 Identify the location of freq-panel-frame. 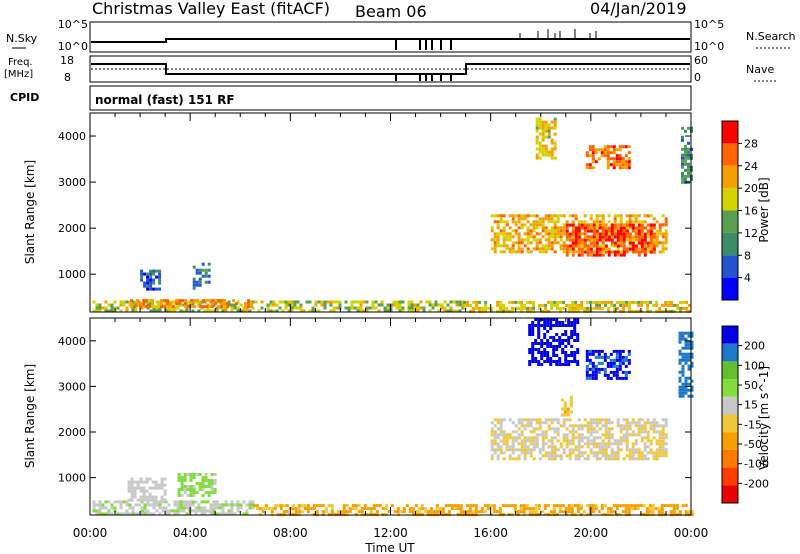
(390, 69).